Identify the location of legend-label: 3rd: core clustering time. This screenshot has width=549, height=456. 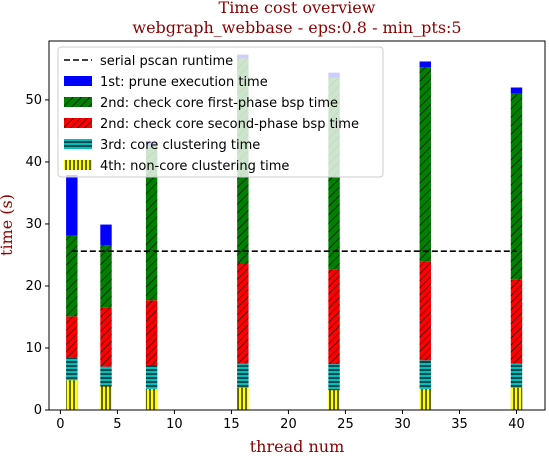
(180, 145).